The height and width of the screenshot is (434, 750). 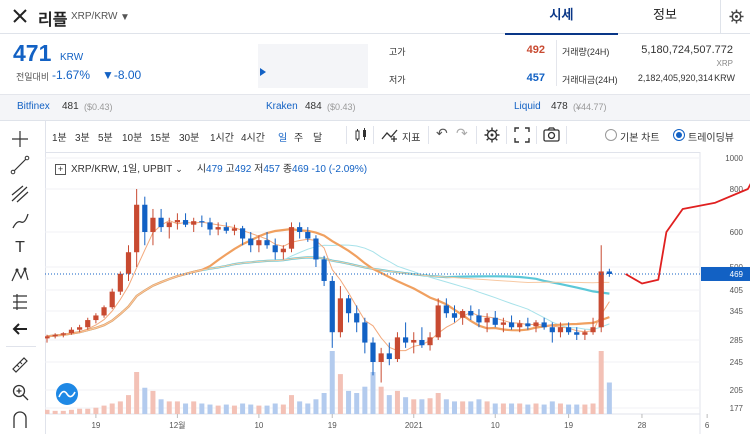 What do you see at coordinates (59, 138) in the screenshot?
I see `interval-button: 1분` at bounding box center [59, 138].